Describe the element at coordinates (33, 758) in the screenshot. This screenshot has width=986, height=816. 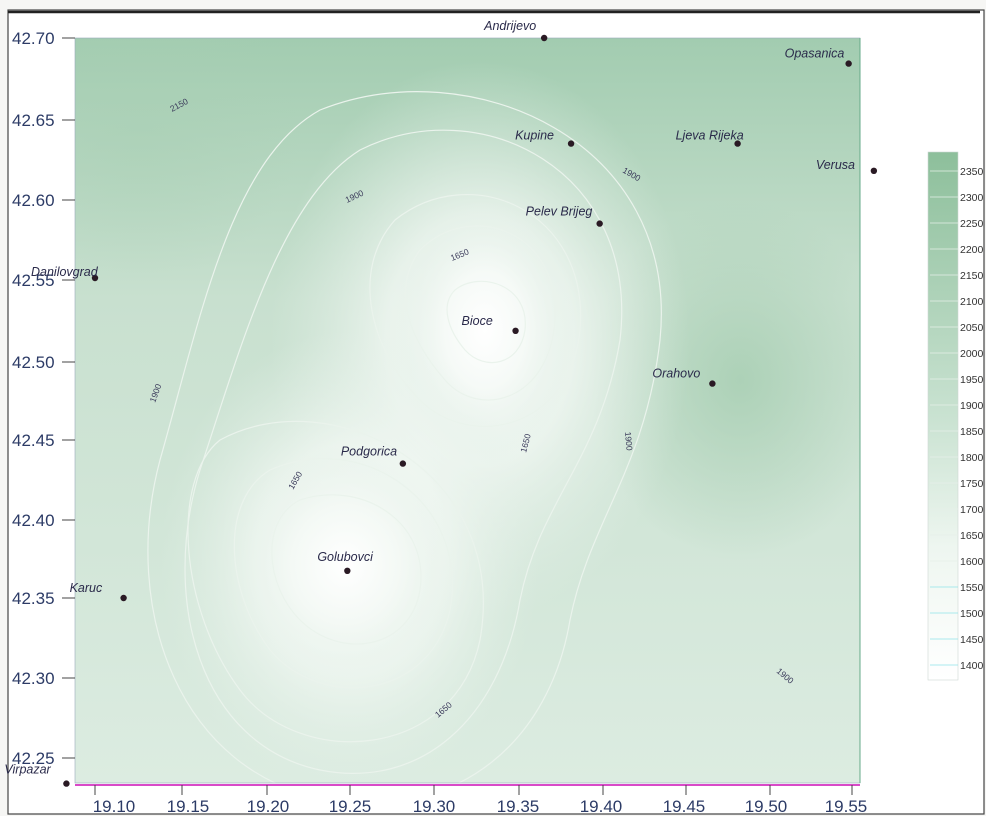
I see `y-tick-label: 42.25` at that location.